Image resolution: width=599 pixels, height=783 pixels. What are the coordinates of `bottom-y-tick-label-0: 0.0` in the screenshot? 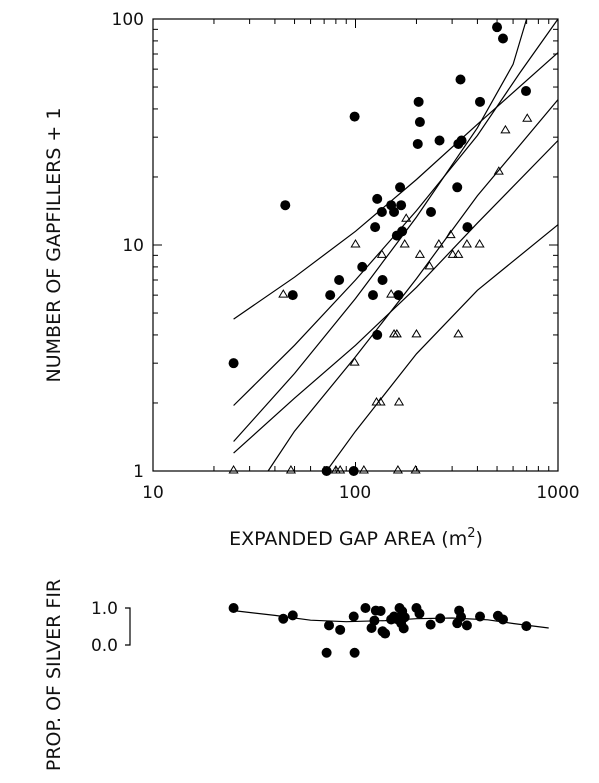 It's located at (104, 646).